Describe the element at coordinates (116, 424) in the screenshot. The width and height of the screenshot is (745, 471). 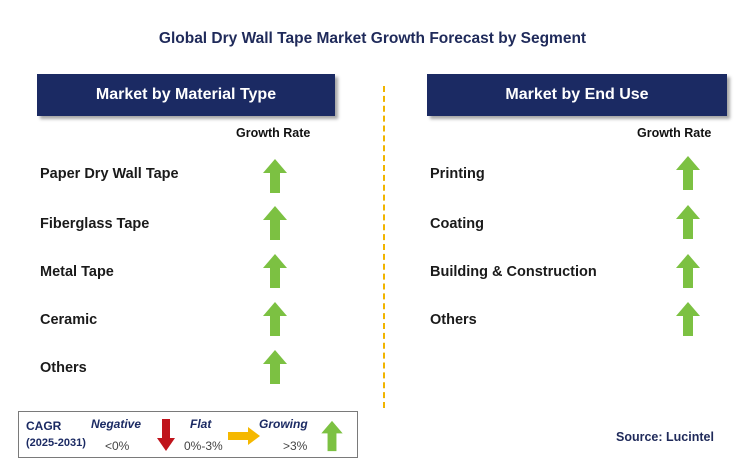
I see `legend-negative-label: Negative` at that location.